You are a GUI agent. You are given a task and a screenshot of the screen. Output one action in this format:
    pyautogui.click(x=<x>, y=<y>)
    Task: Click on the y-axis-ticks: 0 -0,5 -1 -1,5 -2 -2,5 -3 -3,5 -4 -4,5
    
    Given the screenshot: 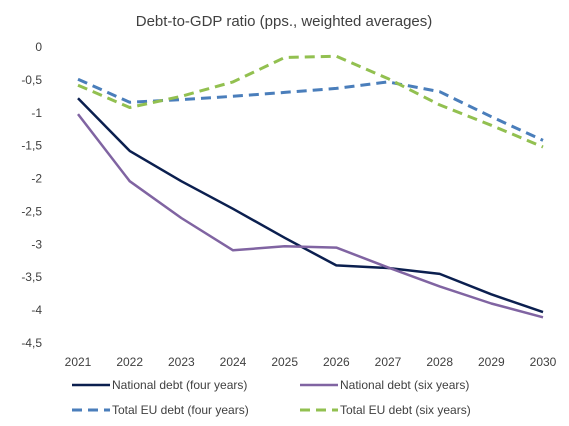 What is the action you would take?
    pyautogui.click(x=31, y=195)
    